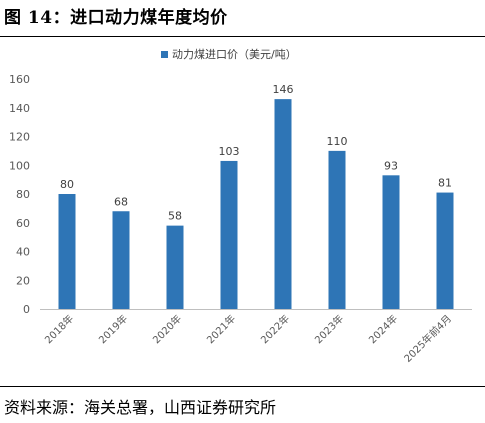 The image size is (485, 423). What do you see at coordinates (23, 280) in the screenshot?
I see `y-tick-label: 20` at bounding box center [23, 280].